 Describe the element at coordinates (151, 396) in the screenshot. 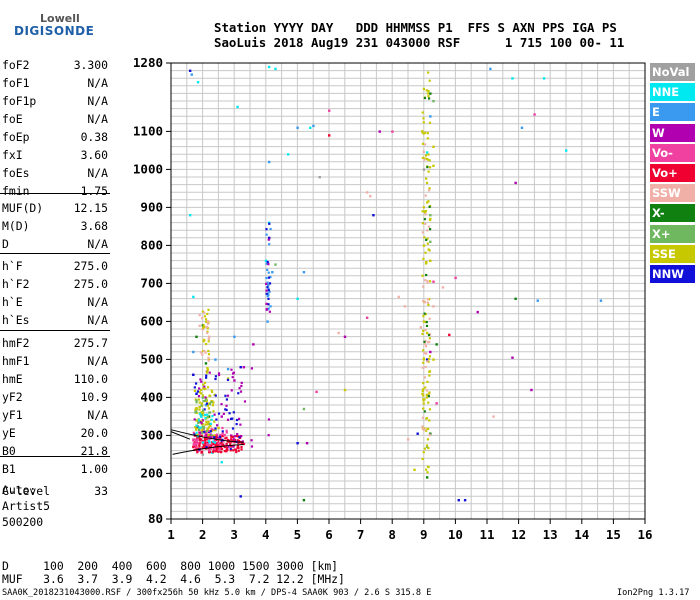

I see `y-tick-label: 400` at that location.